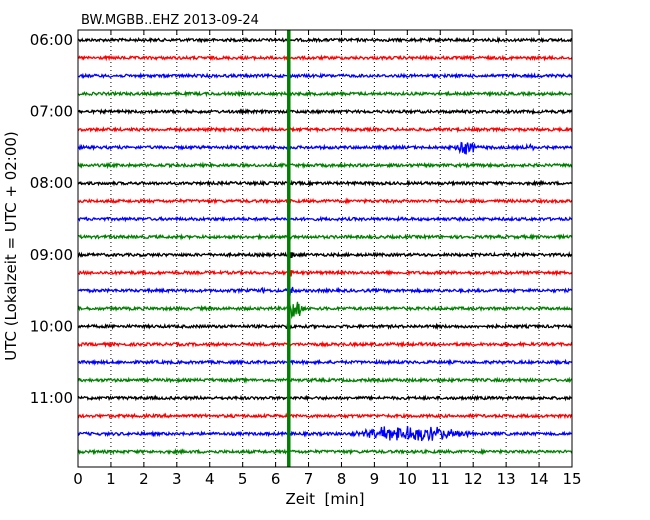  Describe the element at coordinates (170, 20) in the screenshot. I see `chart-title: BW.MGBB..EHZ 2013-09-24` at that location.